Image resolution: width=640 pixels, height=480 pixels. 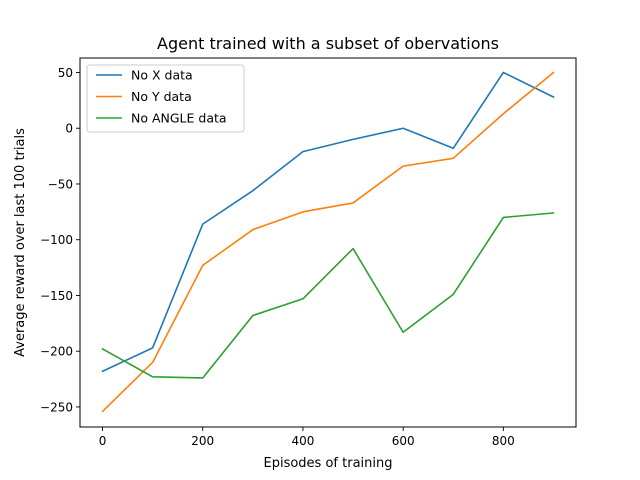 I want to click on x-tick-label: 800, so click(x=503, y=441).